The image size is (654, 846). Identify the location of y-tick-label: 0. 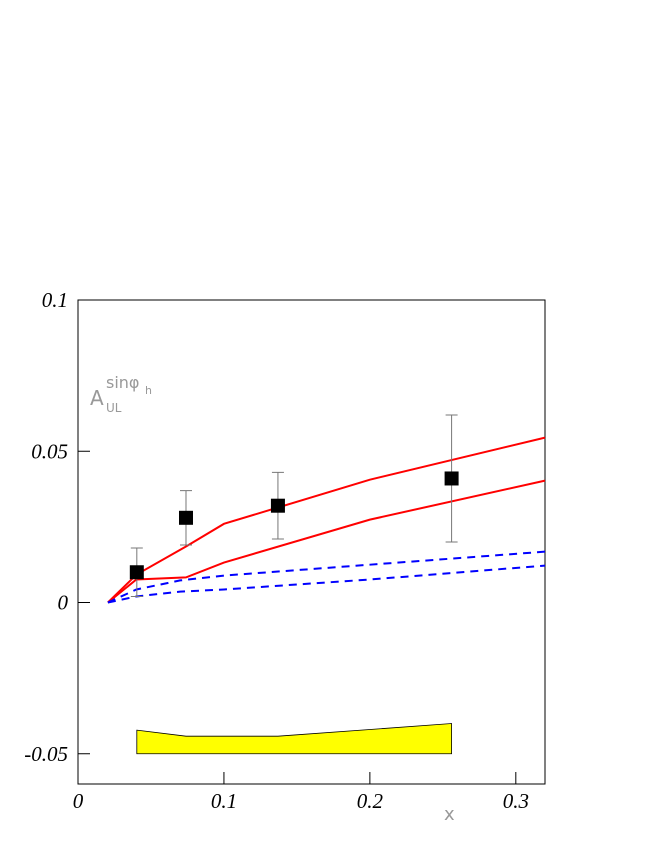
(63, 603).